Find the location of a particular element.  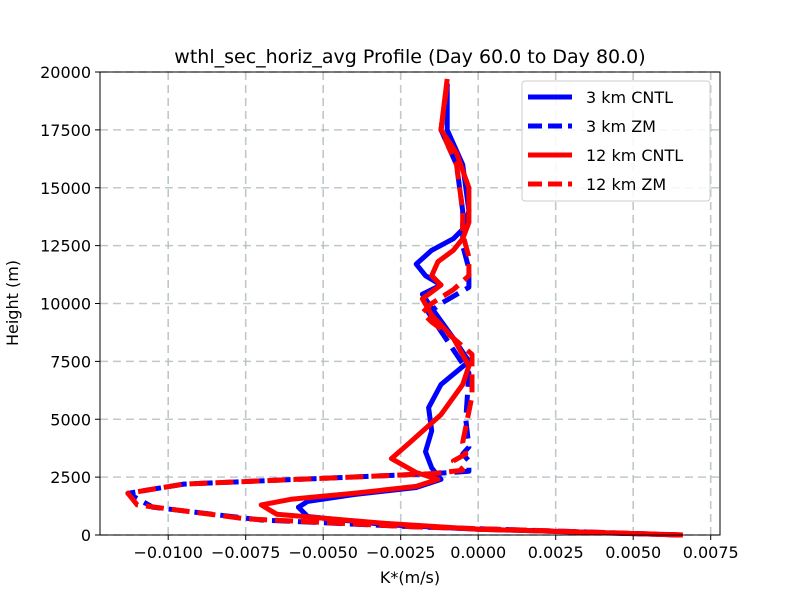

y-tick-label: 2500 is located at coordinates (70, 477).